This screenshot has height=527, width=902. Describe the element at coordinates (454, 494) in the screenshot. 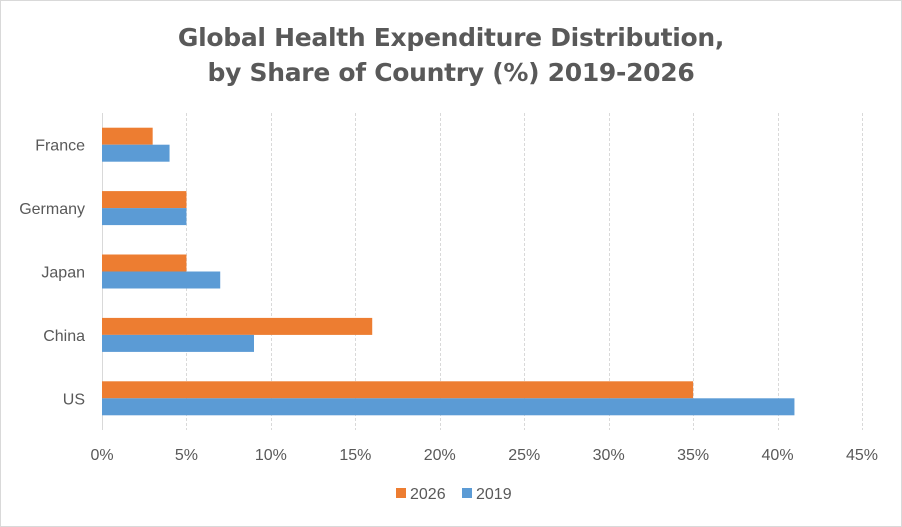

I see `legend: 2026 2019` at that location.